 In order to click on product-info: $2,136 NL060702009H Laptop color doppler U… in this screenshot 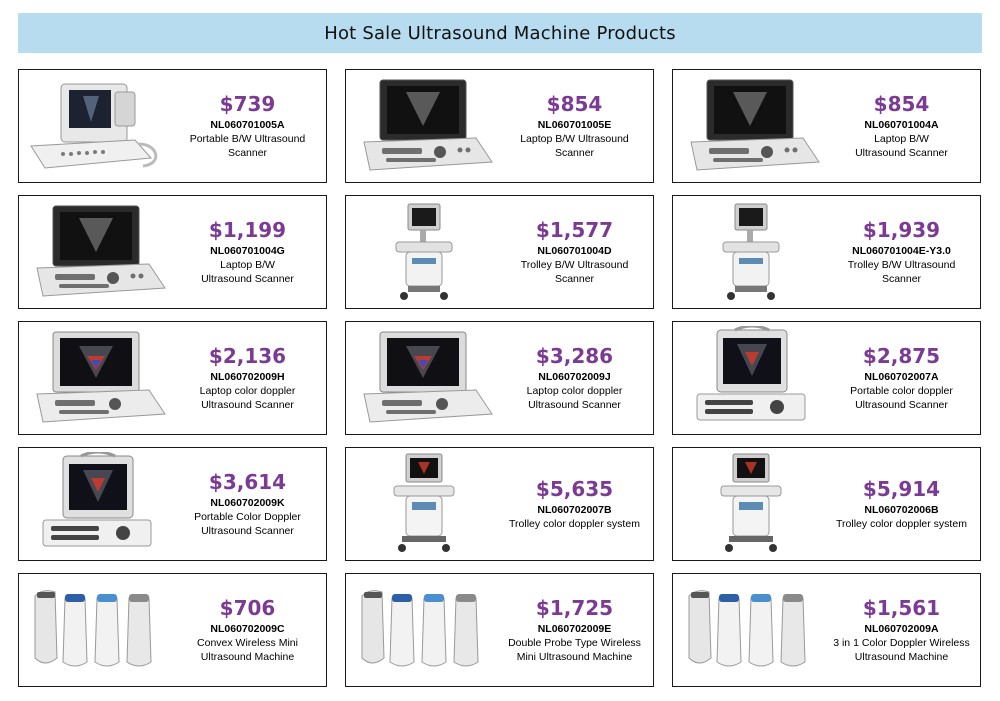, I will do `click(249, 378)`.